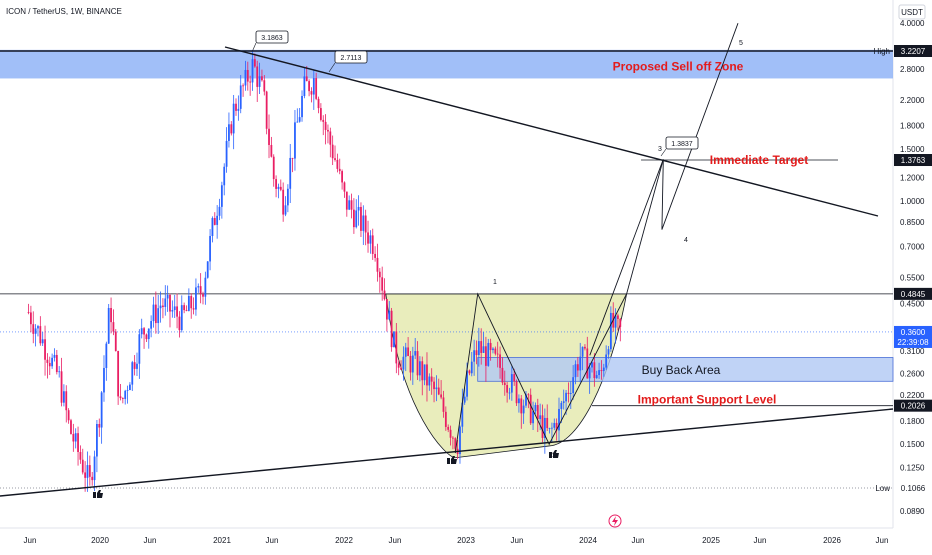  What do you see at coordinates (912, 275) in the screenshot?
I see `price-axis` at bounding box center [912, 275].